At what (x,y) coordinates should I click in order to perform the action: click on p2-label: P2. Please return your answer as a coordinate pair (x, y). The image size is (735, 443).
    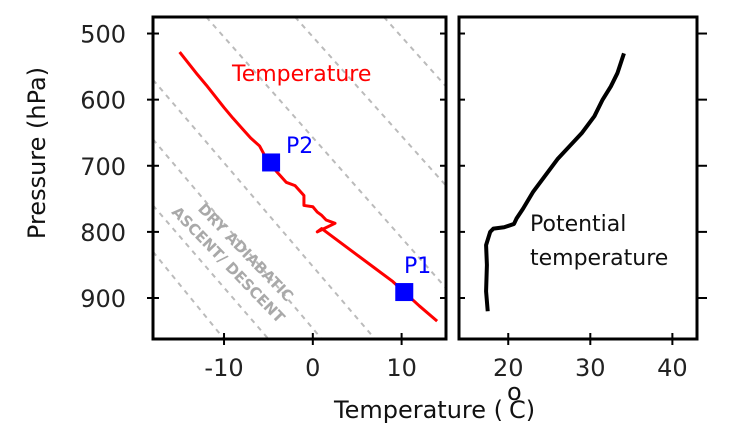
    Looking at the image, I should click on (299, 146).